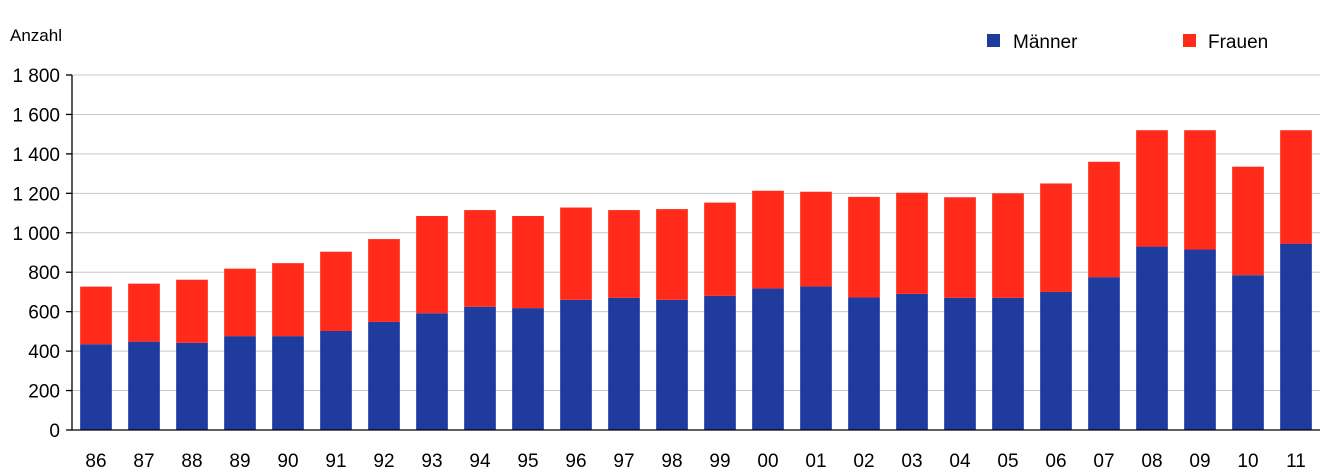  Describe the element at coordinates (1189, 40) in the screenshot. I see `legend-swatch-frauen` at that location.